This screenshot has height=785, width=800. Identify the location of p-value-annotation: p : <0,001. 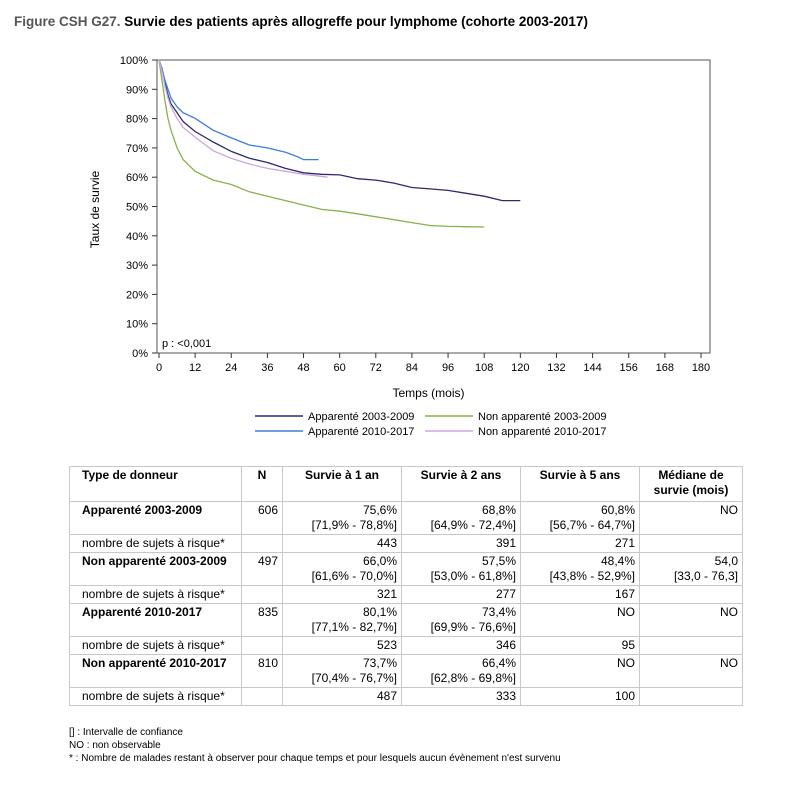
(186, 344).